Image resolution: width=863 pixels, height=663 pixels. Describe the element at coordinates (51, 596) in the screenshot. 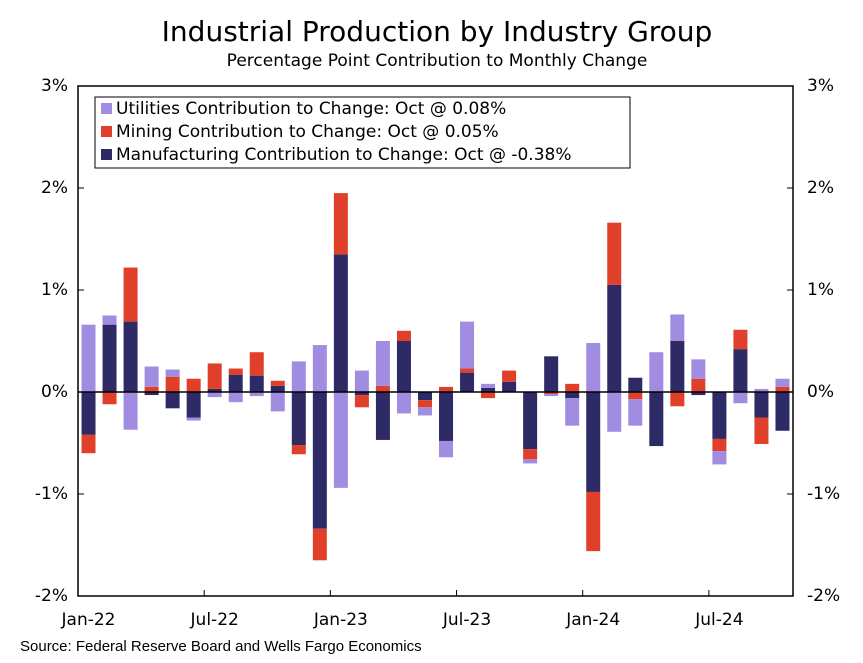

I see `y-tick-label: -2%` at that location.